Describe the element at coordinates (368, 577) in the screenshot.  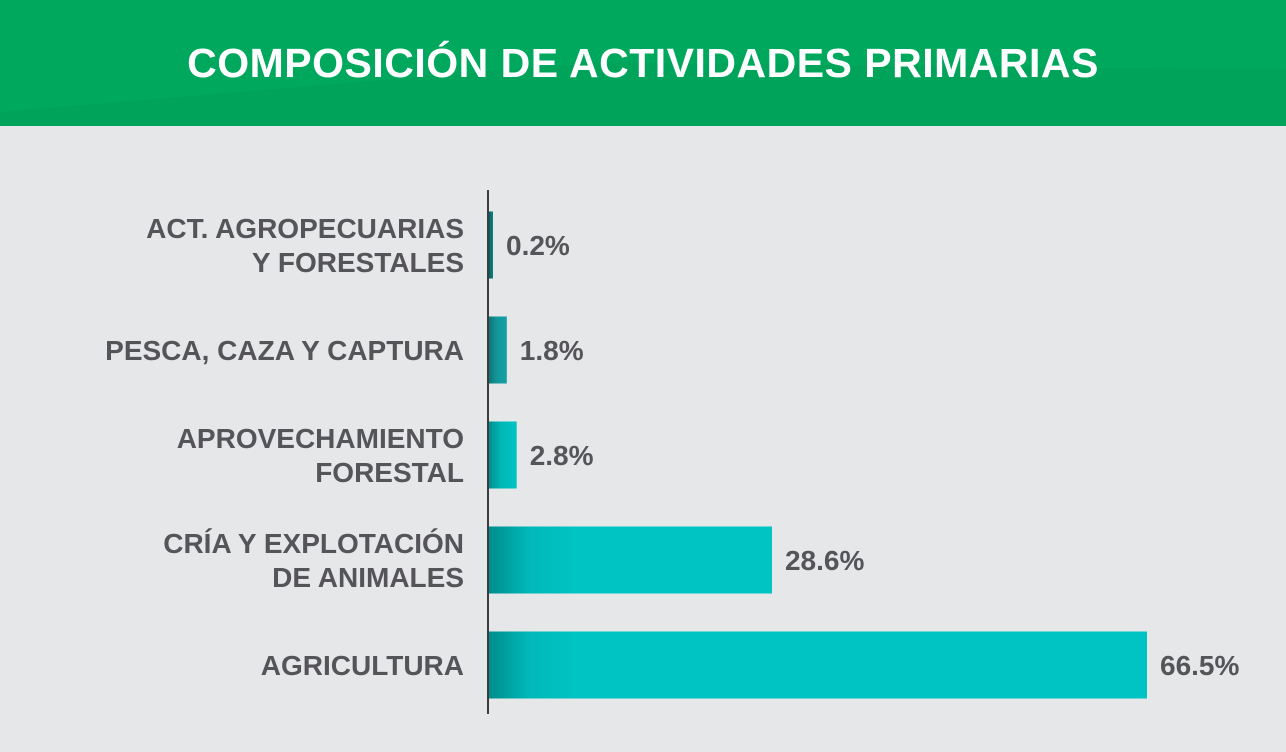
I see `category-label: DE ANIMALES` at that location.